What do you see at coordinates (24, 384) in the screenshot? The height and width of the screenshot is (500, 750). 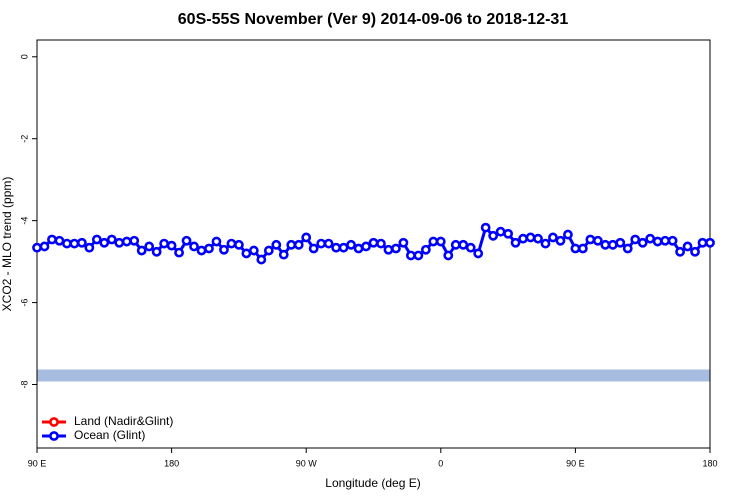 I see `y-tick-label: -8` at bounding box center [24, 384].